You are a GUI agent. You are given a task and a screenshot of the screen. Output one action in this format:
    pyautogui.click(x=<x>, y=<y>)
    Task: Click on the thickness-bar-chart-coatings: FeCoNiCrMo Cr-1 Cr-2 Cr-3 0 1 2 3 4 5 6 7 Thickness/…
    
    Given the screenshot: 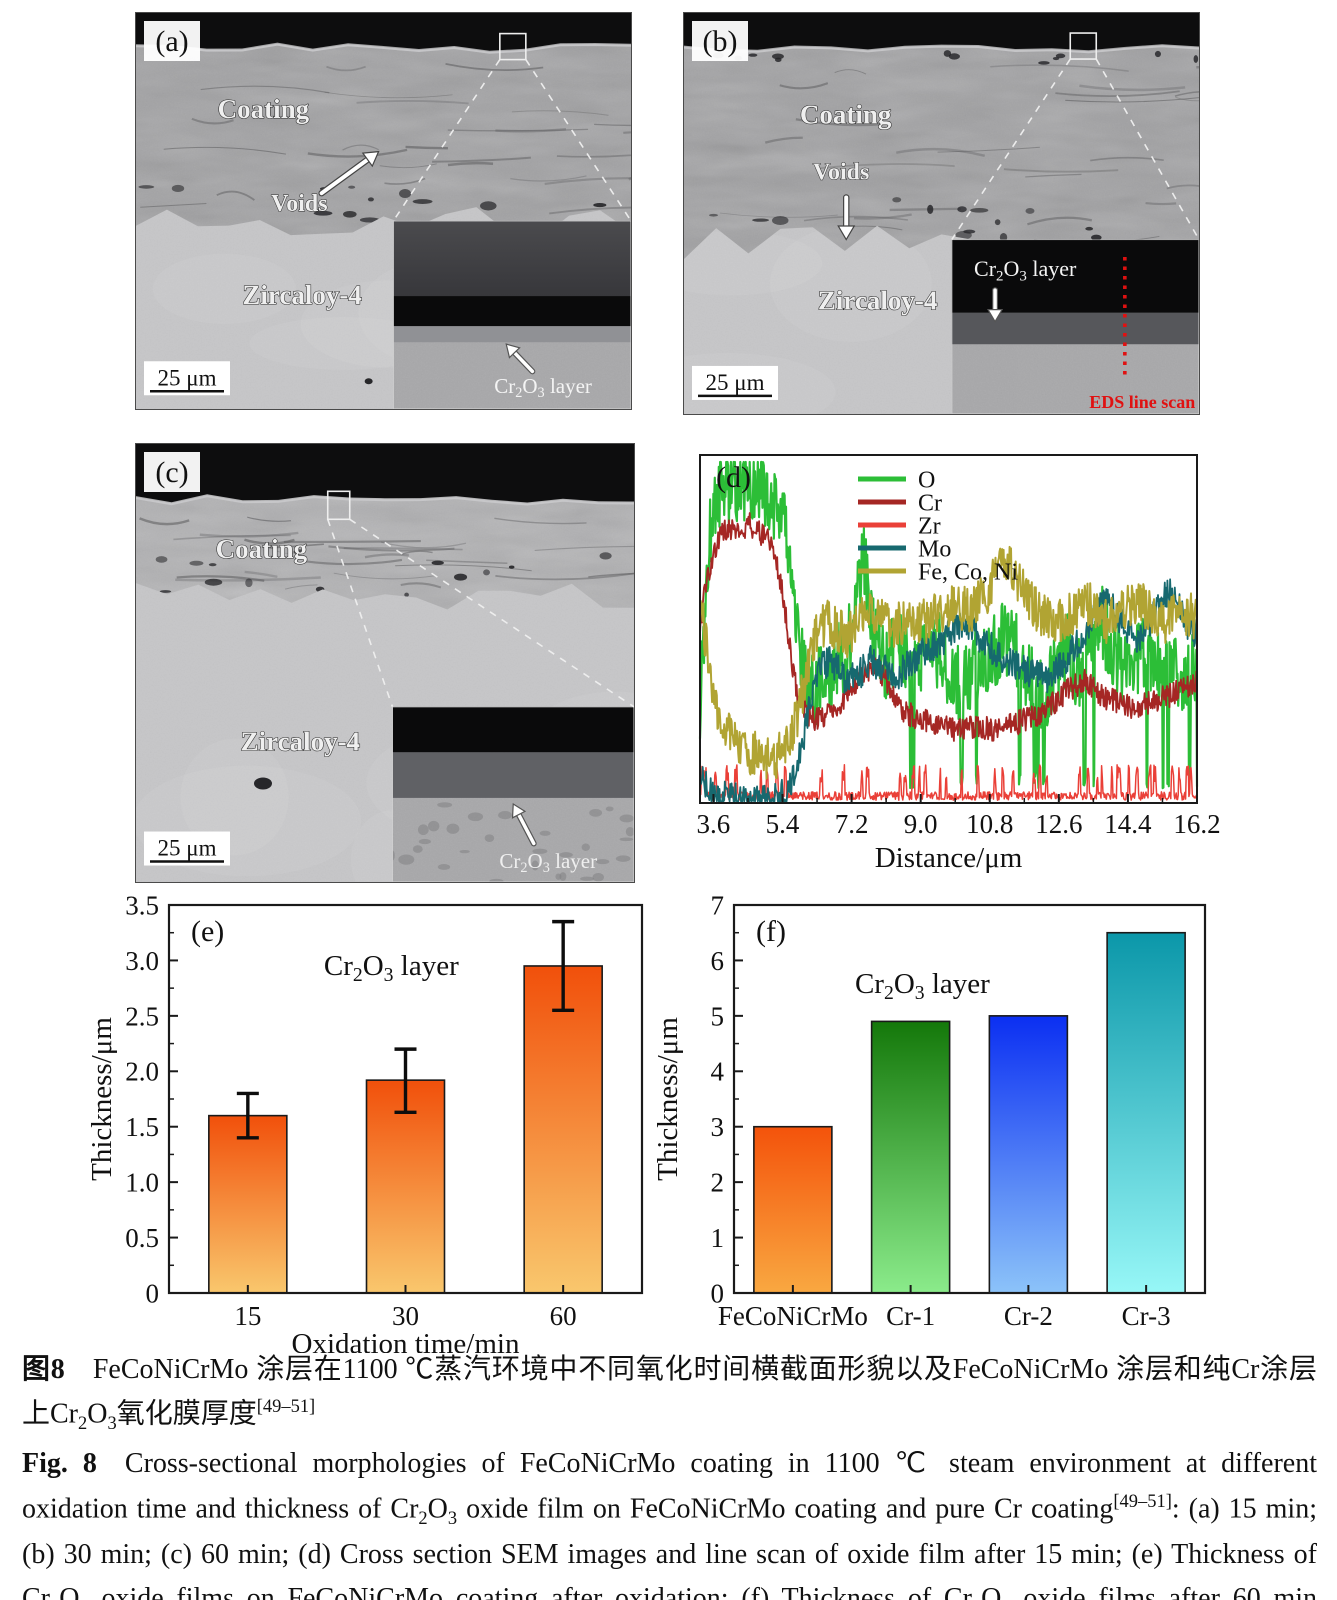 What is the action you would take?
    pyautogui.click(x=940, y=1124)
    